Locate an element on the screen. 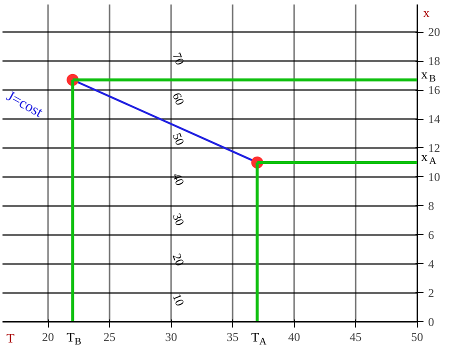 The width and height of the screenshot is (458, 358). y-tick-label: 4 is located at coordinates (431, 263).